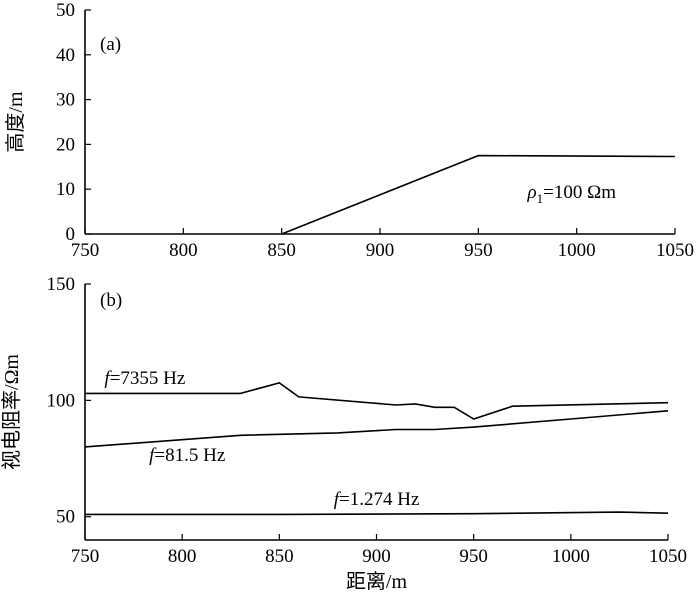  I want to click on panel-label: (b), so click(111, 300).